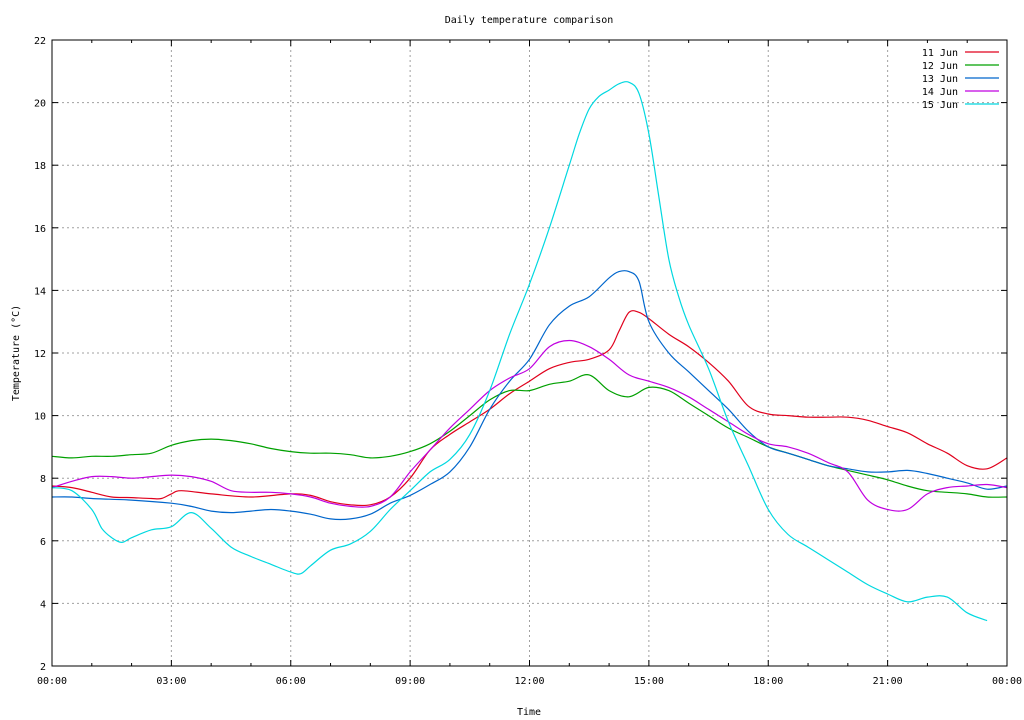 The width and height of the screenshot is (1024, 720). I want to click on x-tick-label: 09:00, so click(410, 681).